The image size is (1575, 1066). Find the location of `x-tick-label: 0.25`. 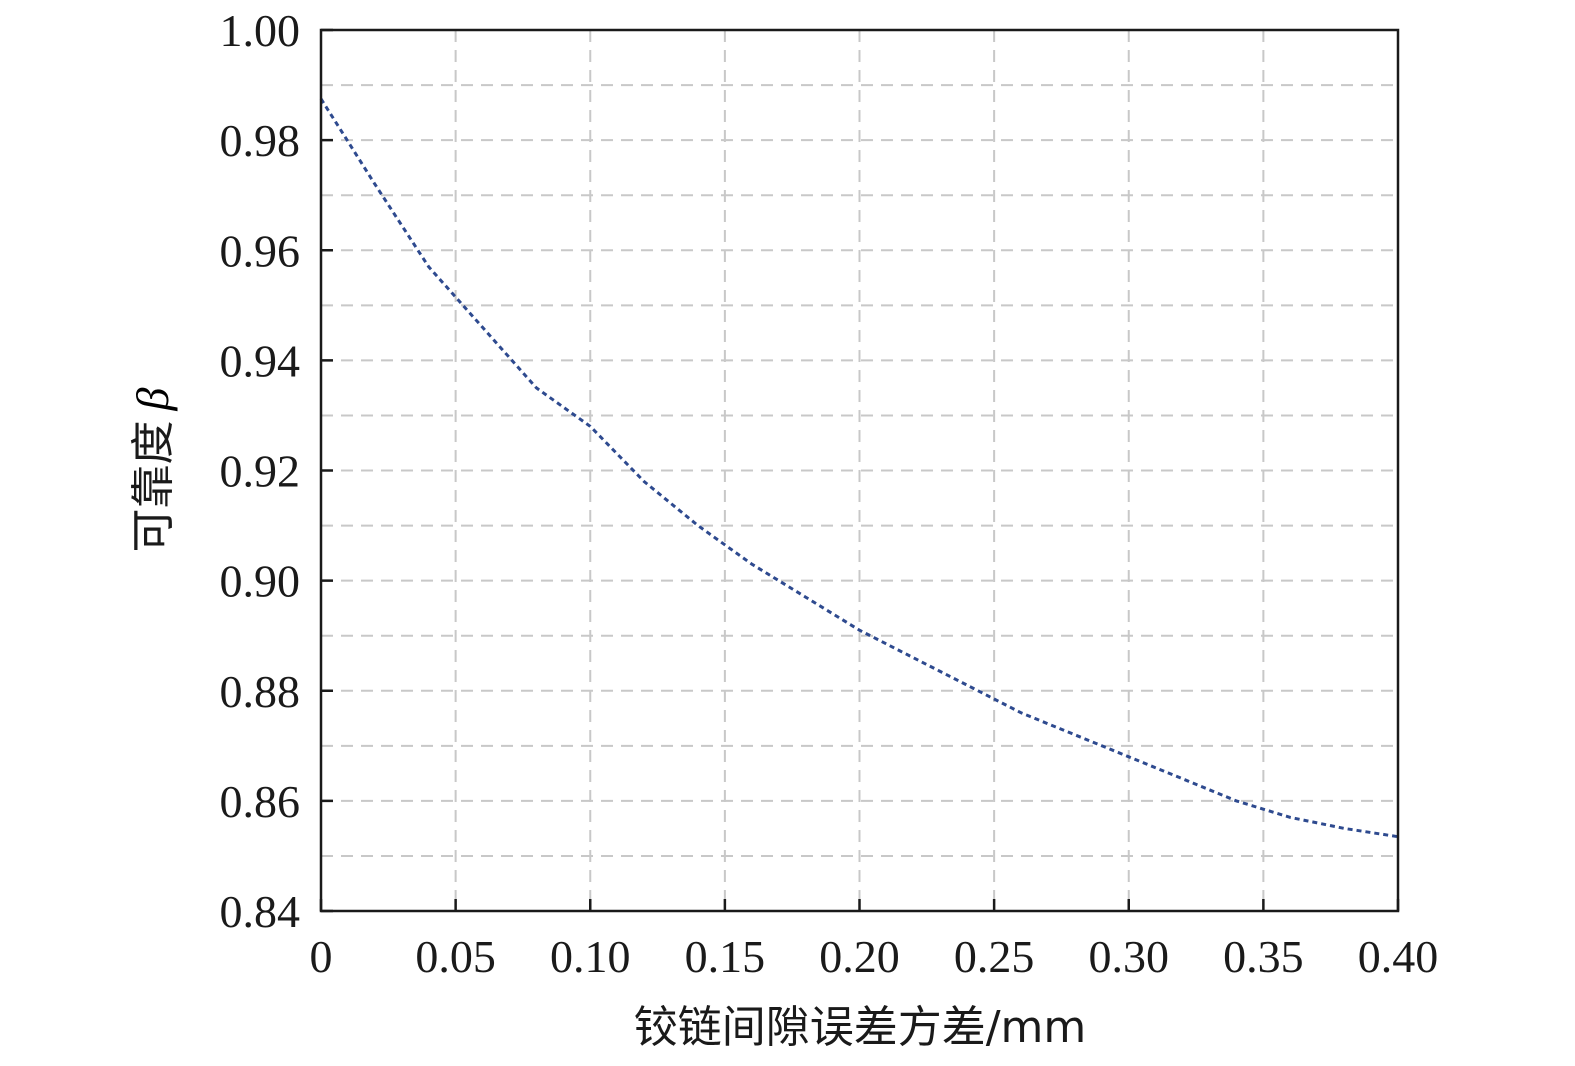

x-tick-label: 0.25 is located at coordinates (994, 956).